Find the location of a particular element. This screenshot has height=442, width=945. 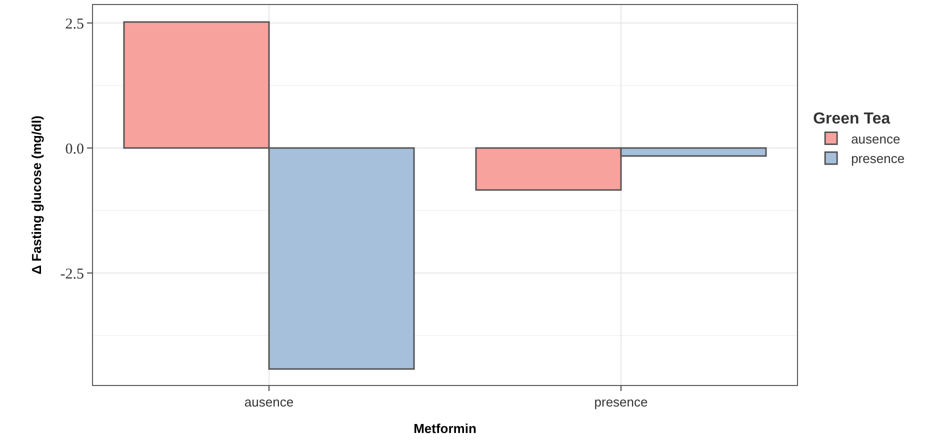

legend-title: Green Tea is located at coordinates (851, 119).